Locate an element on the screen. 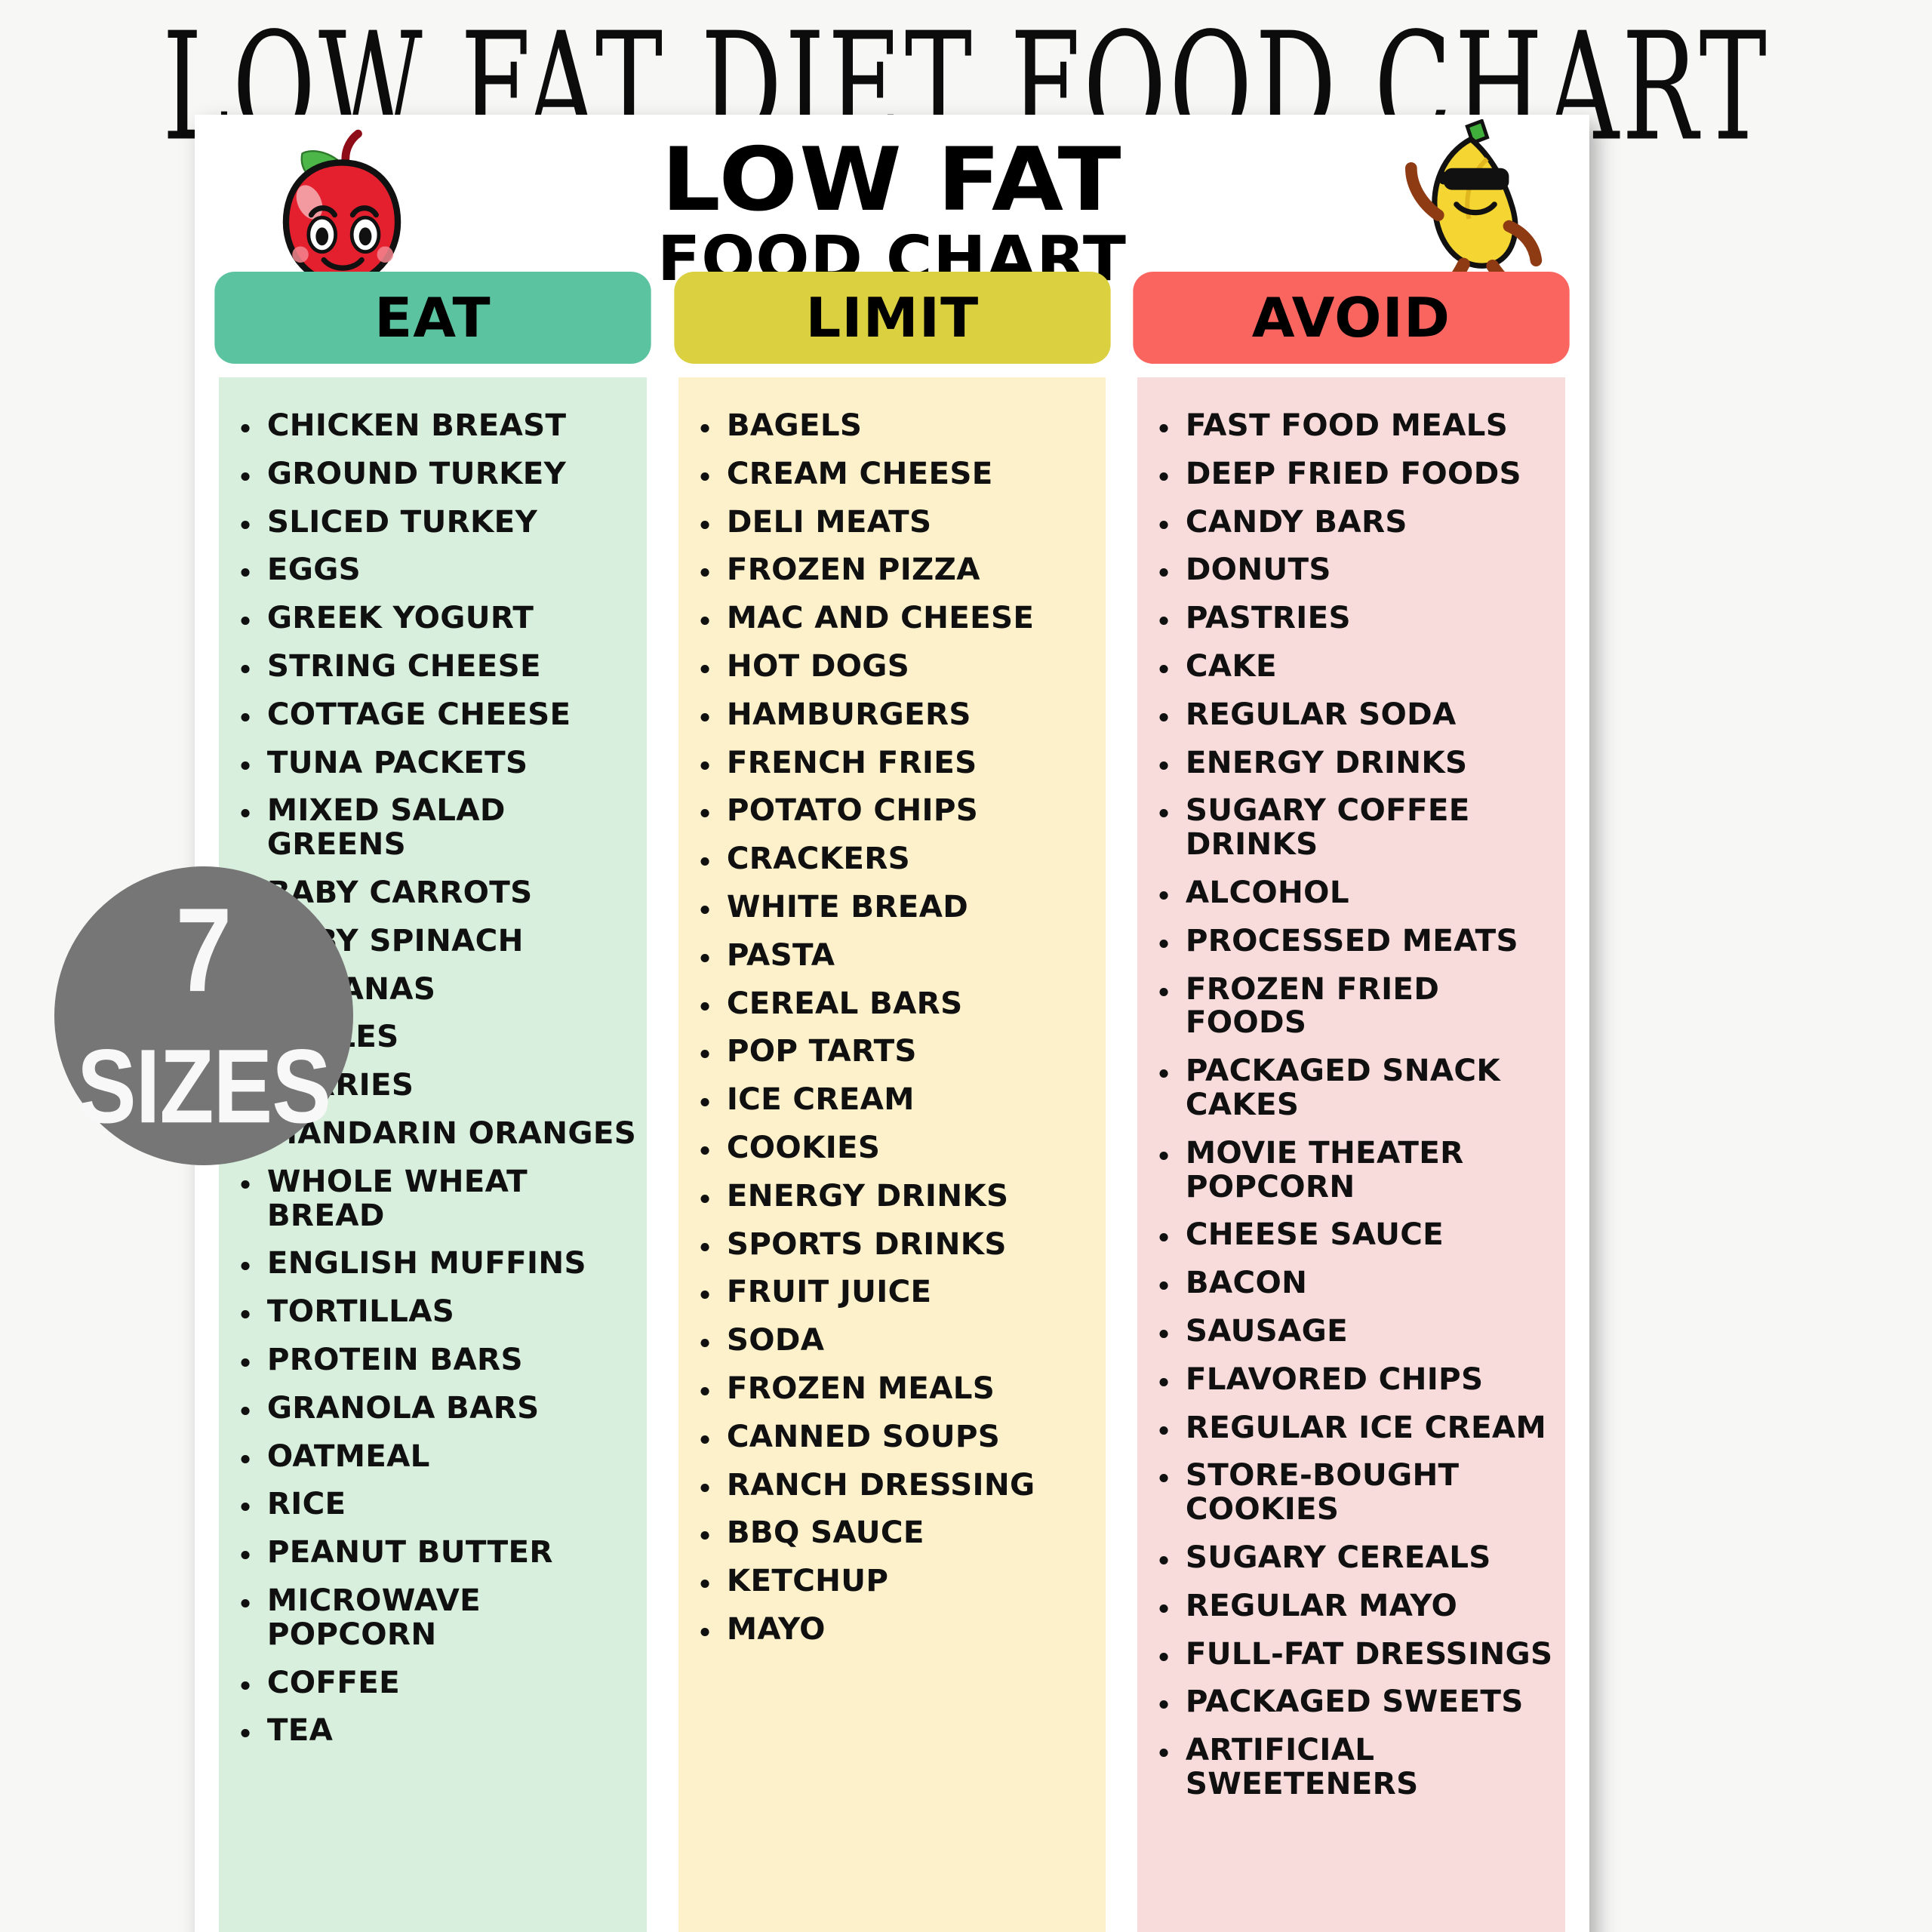  sizes-badge: 7 SIZES is located at coordinates (203, 1015).